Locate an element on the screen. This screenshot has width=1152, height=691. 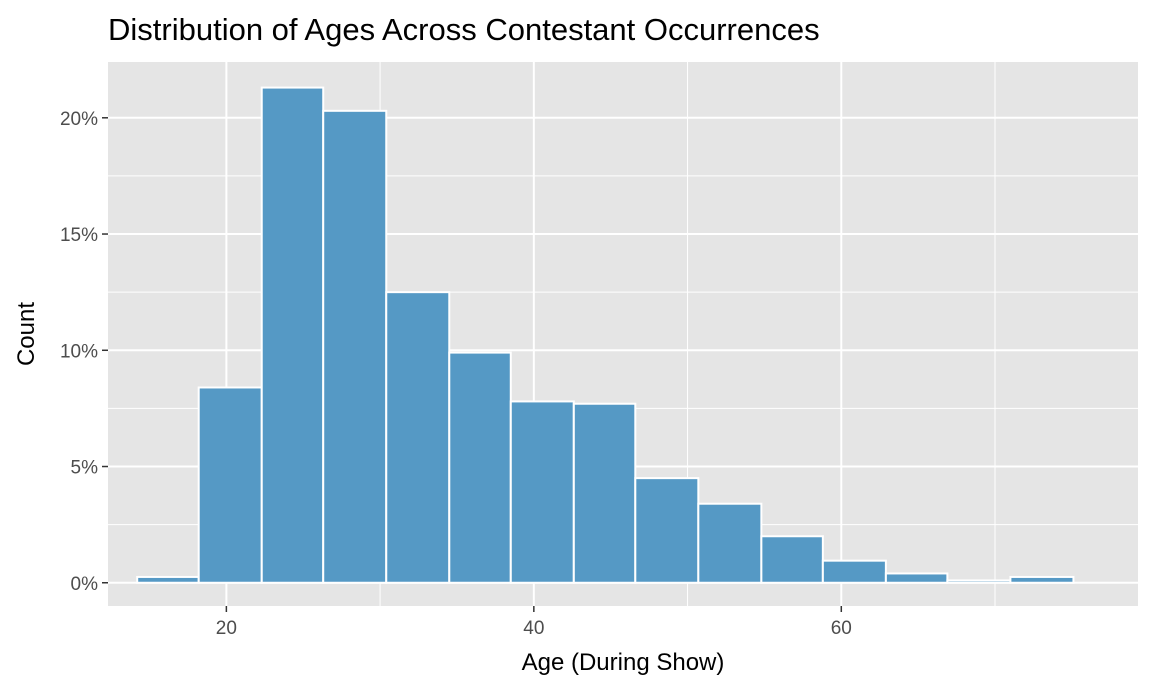
x-tick-label: 60 is located at coordinates (841, 628).